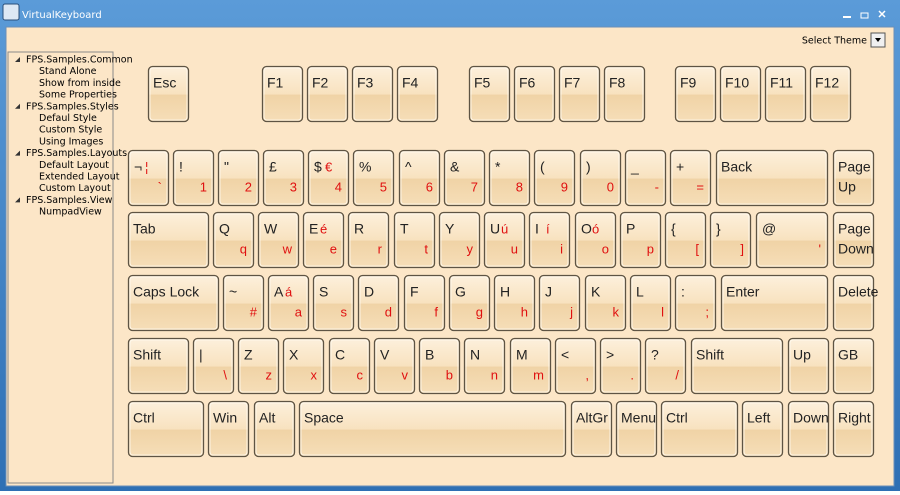  I want to click on key: Tab, so click(168, 240).